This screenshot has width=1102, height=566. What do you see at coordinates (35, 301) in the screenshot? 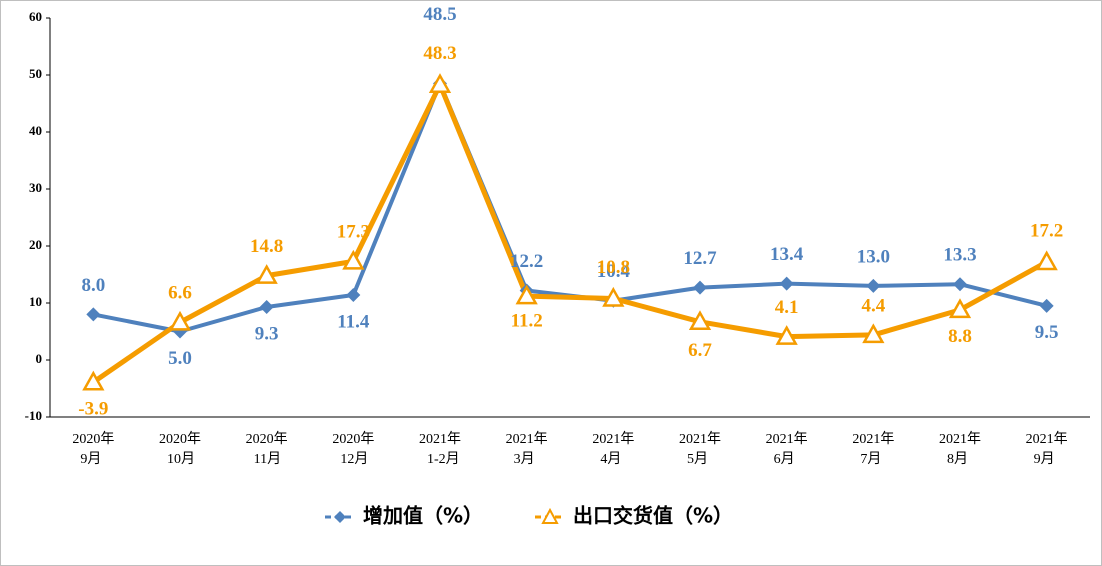
I see `y-tick-label: 10` at bounding box center [35, 301].